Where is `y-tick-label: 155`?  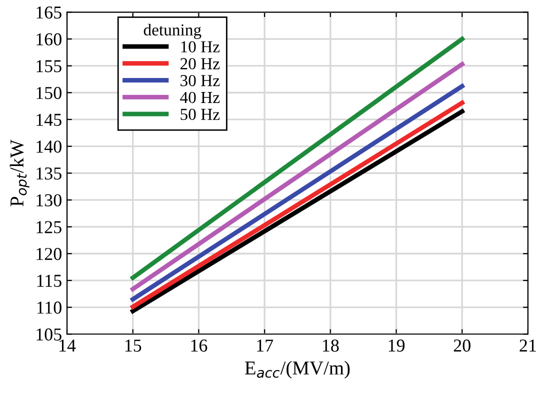
y-tick-label: 155 is located at coordinates (49, 66).